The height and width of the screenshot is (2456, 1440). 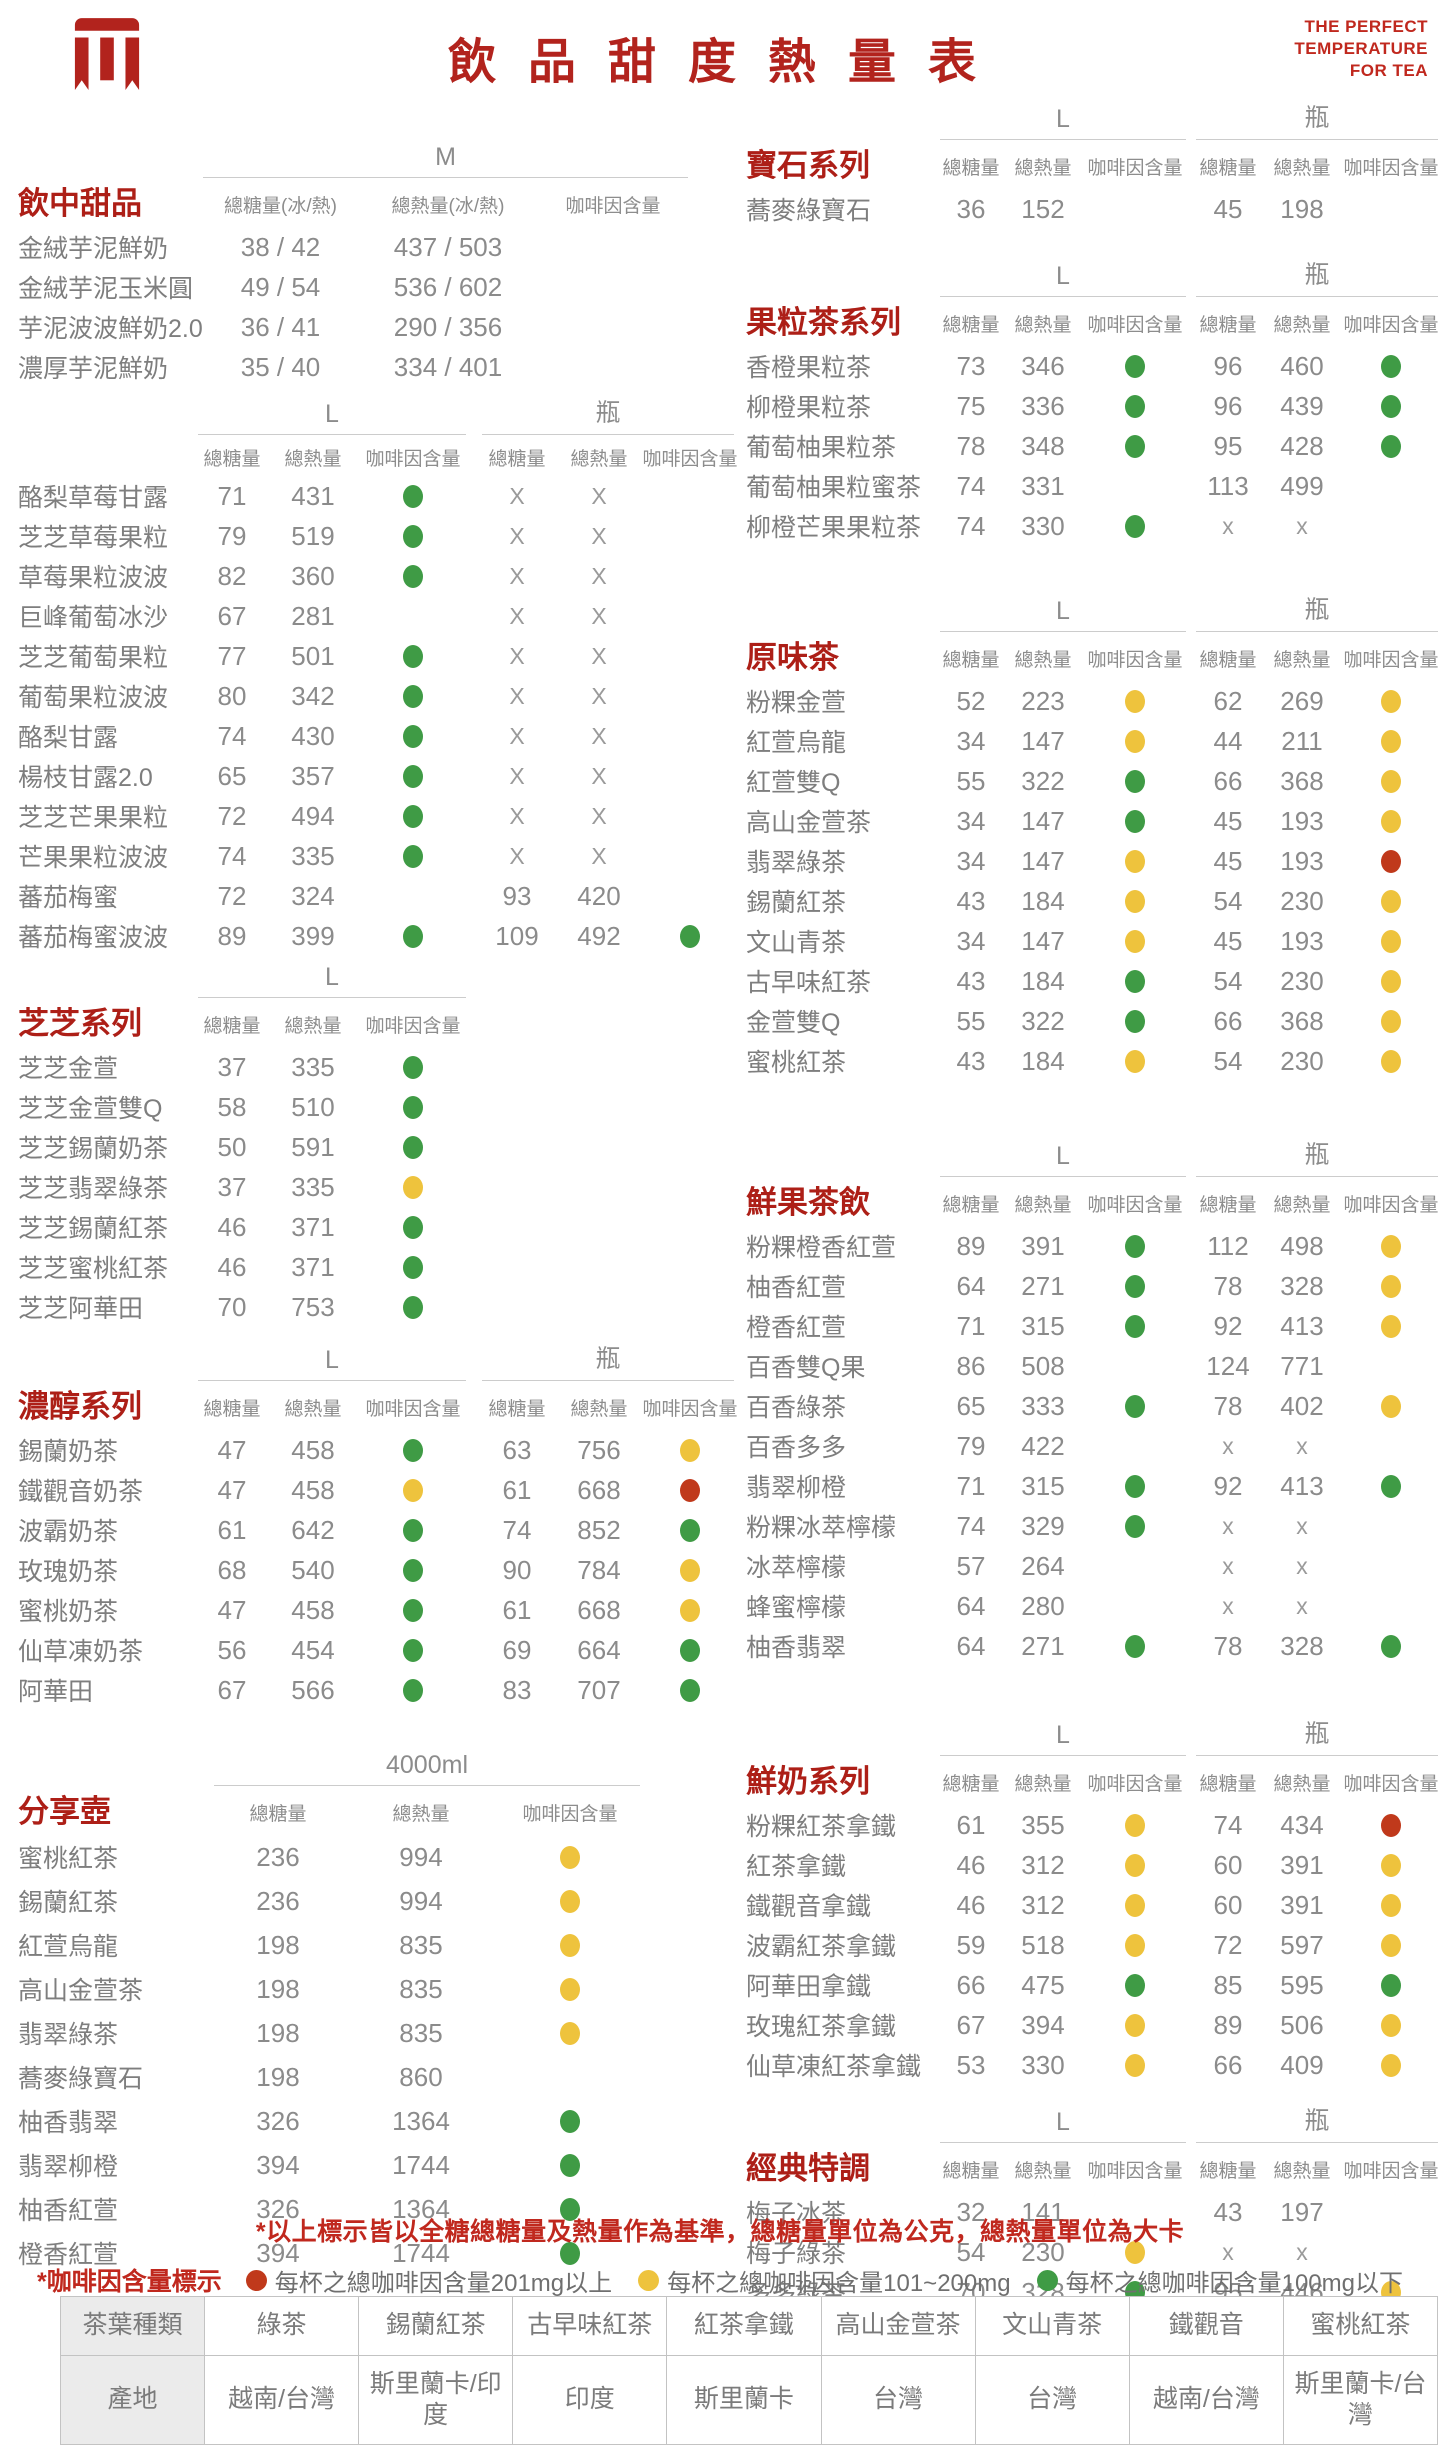 I want to click on sugar-value: 46, so click(x=232, y=1226).